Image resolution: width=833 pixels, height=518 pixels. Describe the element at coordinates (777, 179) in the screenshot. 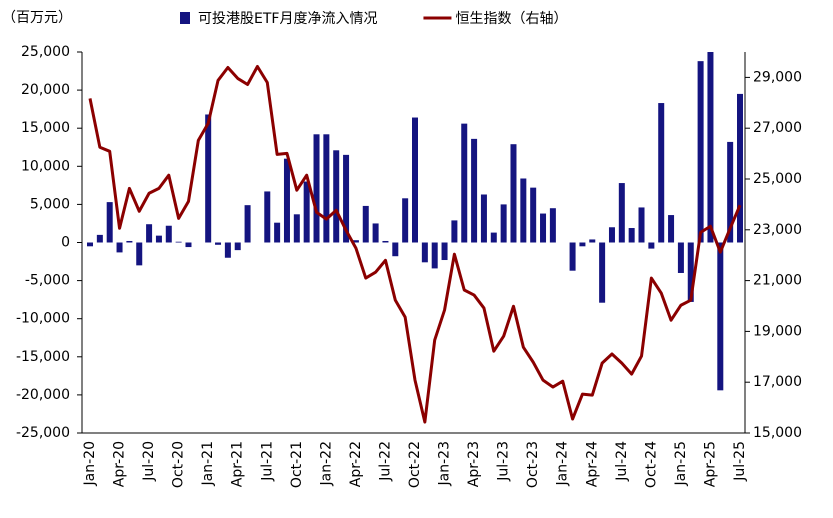

I see `y2-tick-label: 25,000` at that location.